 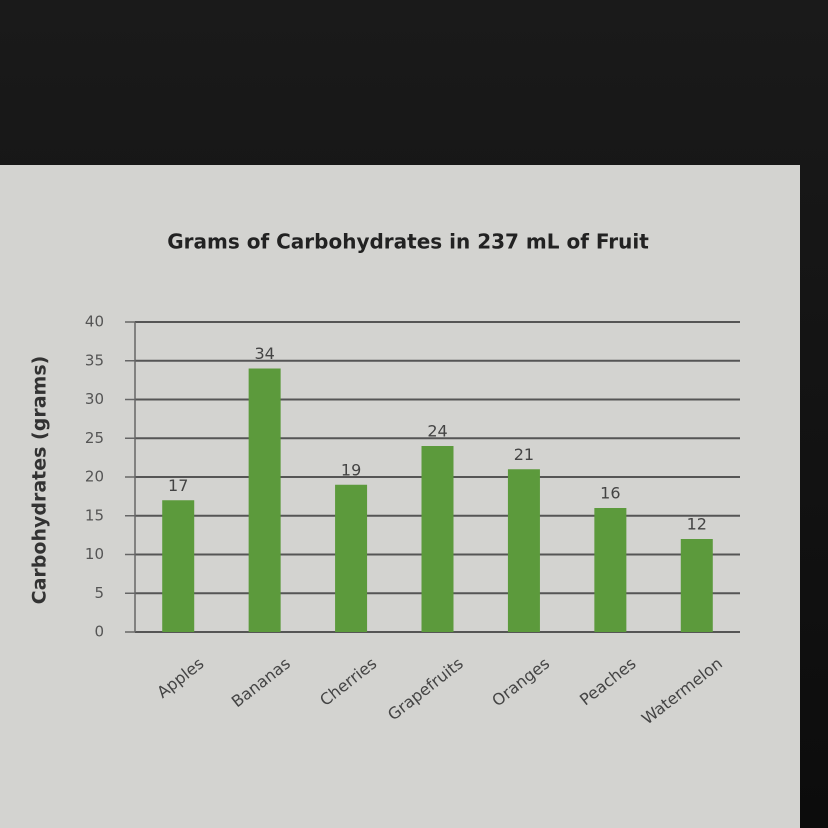 What do you see at coordinates (524, 454) in the screenshot?
I see `data-label: 21` at bounding box center [524, 454].